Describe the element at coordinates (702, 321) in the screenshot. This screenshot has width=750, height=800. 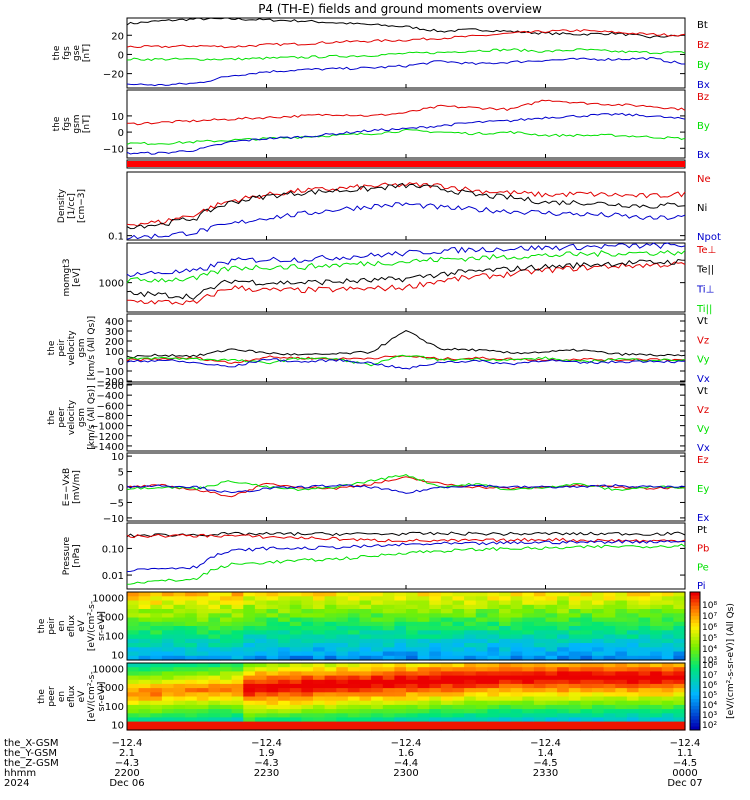
I see `legend-Vt: Vt` at that location.